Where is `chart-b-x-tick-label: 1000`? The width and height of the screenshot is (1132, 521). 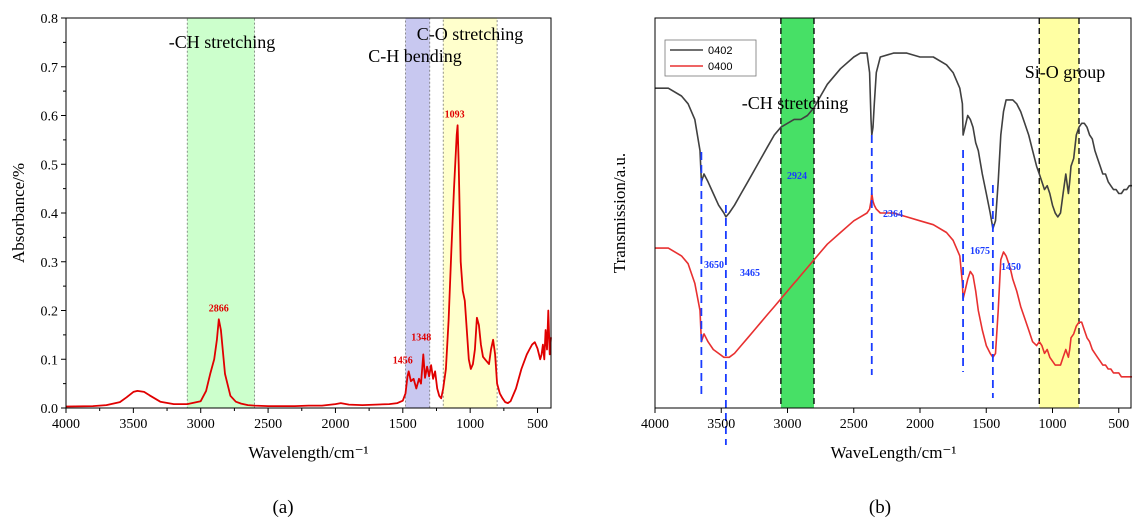 chart-b-x-tick-label: 1000 is located at coordinates (1053, 424).